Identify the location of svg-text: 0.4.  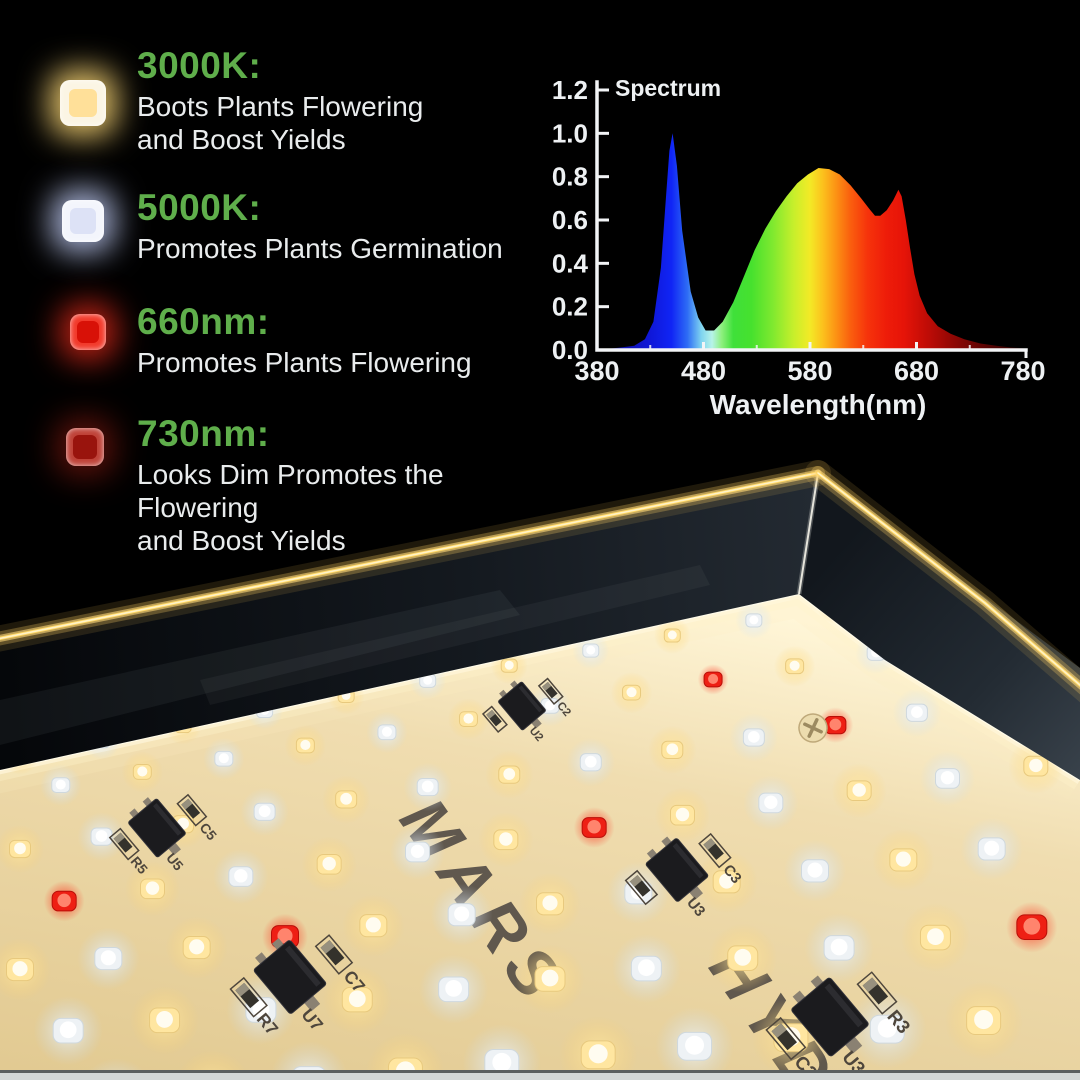
(570, 263).